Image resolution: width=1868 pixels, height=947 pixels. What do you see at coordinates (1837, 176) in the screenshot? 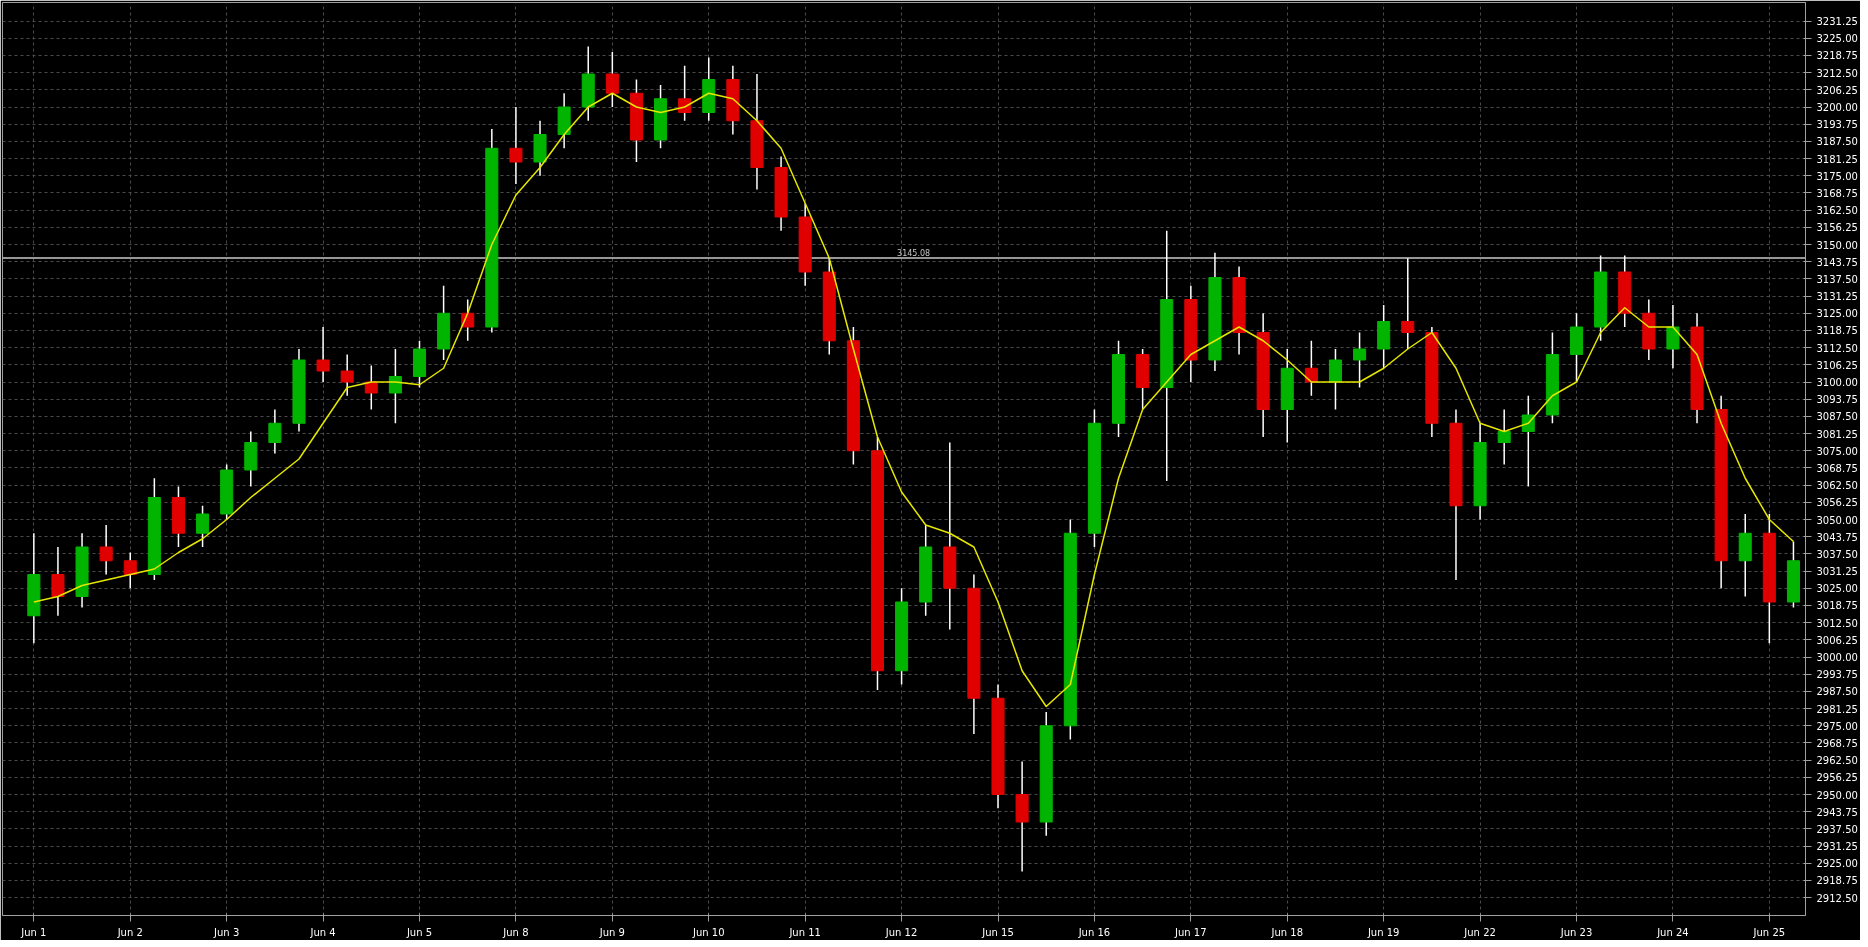
I see `y-tick-label: 3175.00` at bounding box center [1837, 176].